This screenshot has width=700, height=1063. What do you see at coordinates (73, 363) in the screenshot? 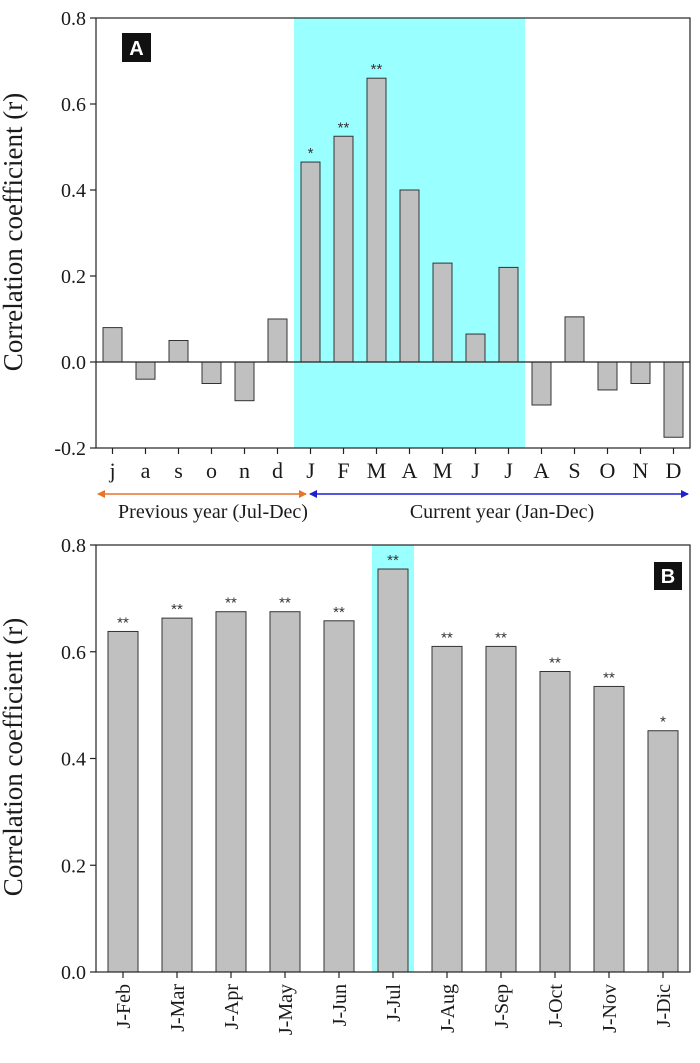
I see `y-tick-label-a-1: 0.0` at bounding box center [73, 363].